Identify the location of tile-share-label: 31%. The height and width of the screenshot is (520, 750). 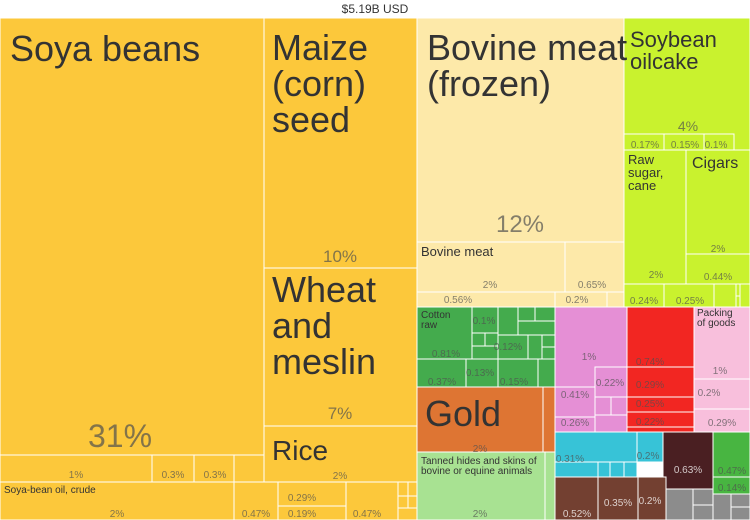
(120, 436).